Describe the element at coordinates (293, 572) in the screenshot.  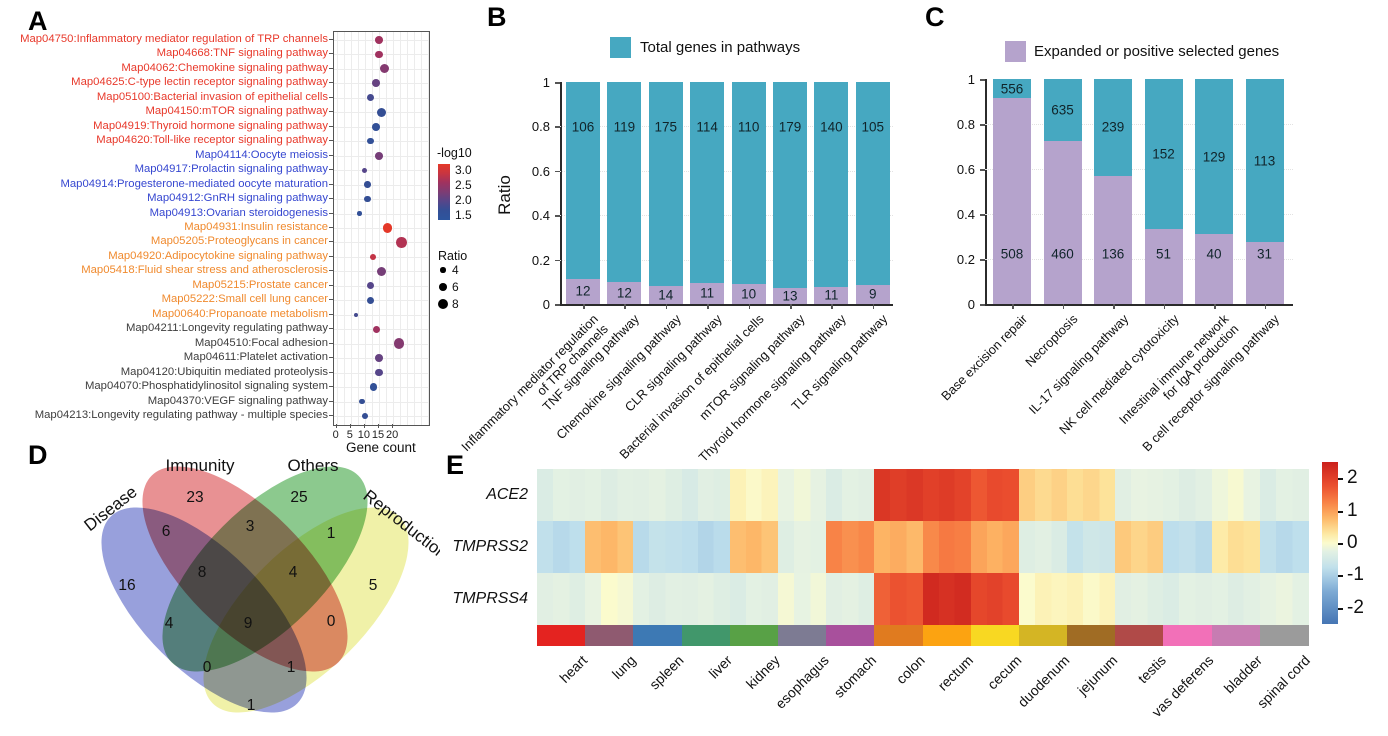
I see `venn-count-immunity_others_reproduction: 4` at that location.